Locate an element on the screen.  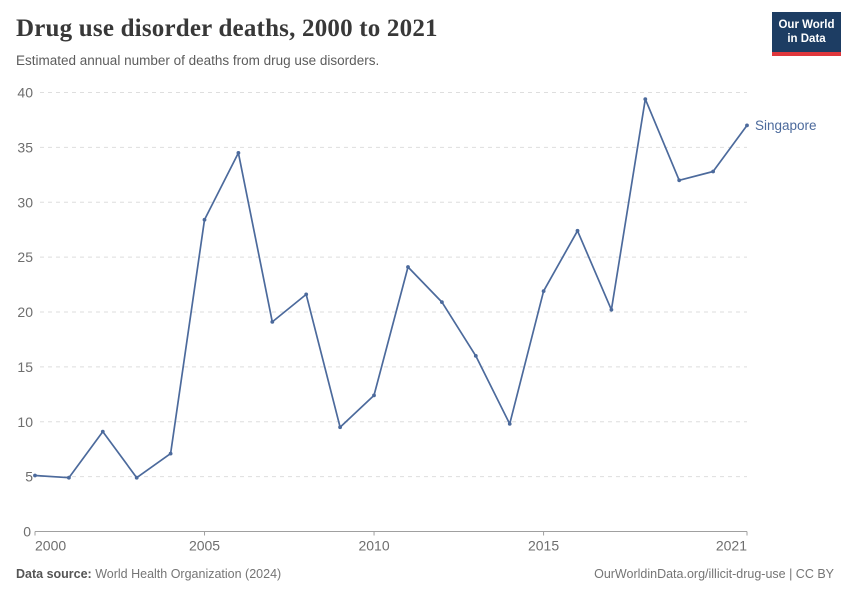
y-axis-tick-label: 25 is located at coordinates (25, 257).